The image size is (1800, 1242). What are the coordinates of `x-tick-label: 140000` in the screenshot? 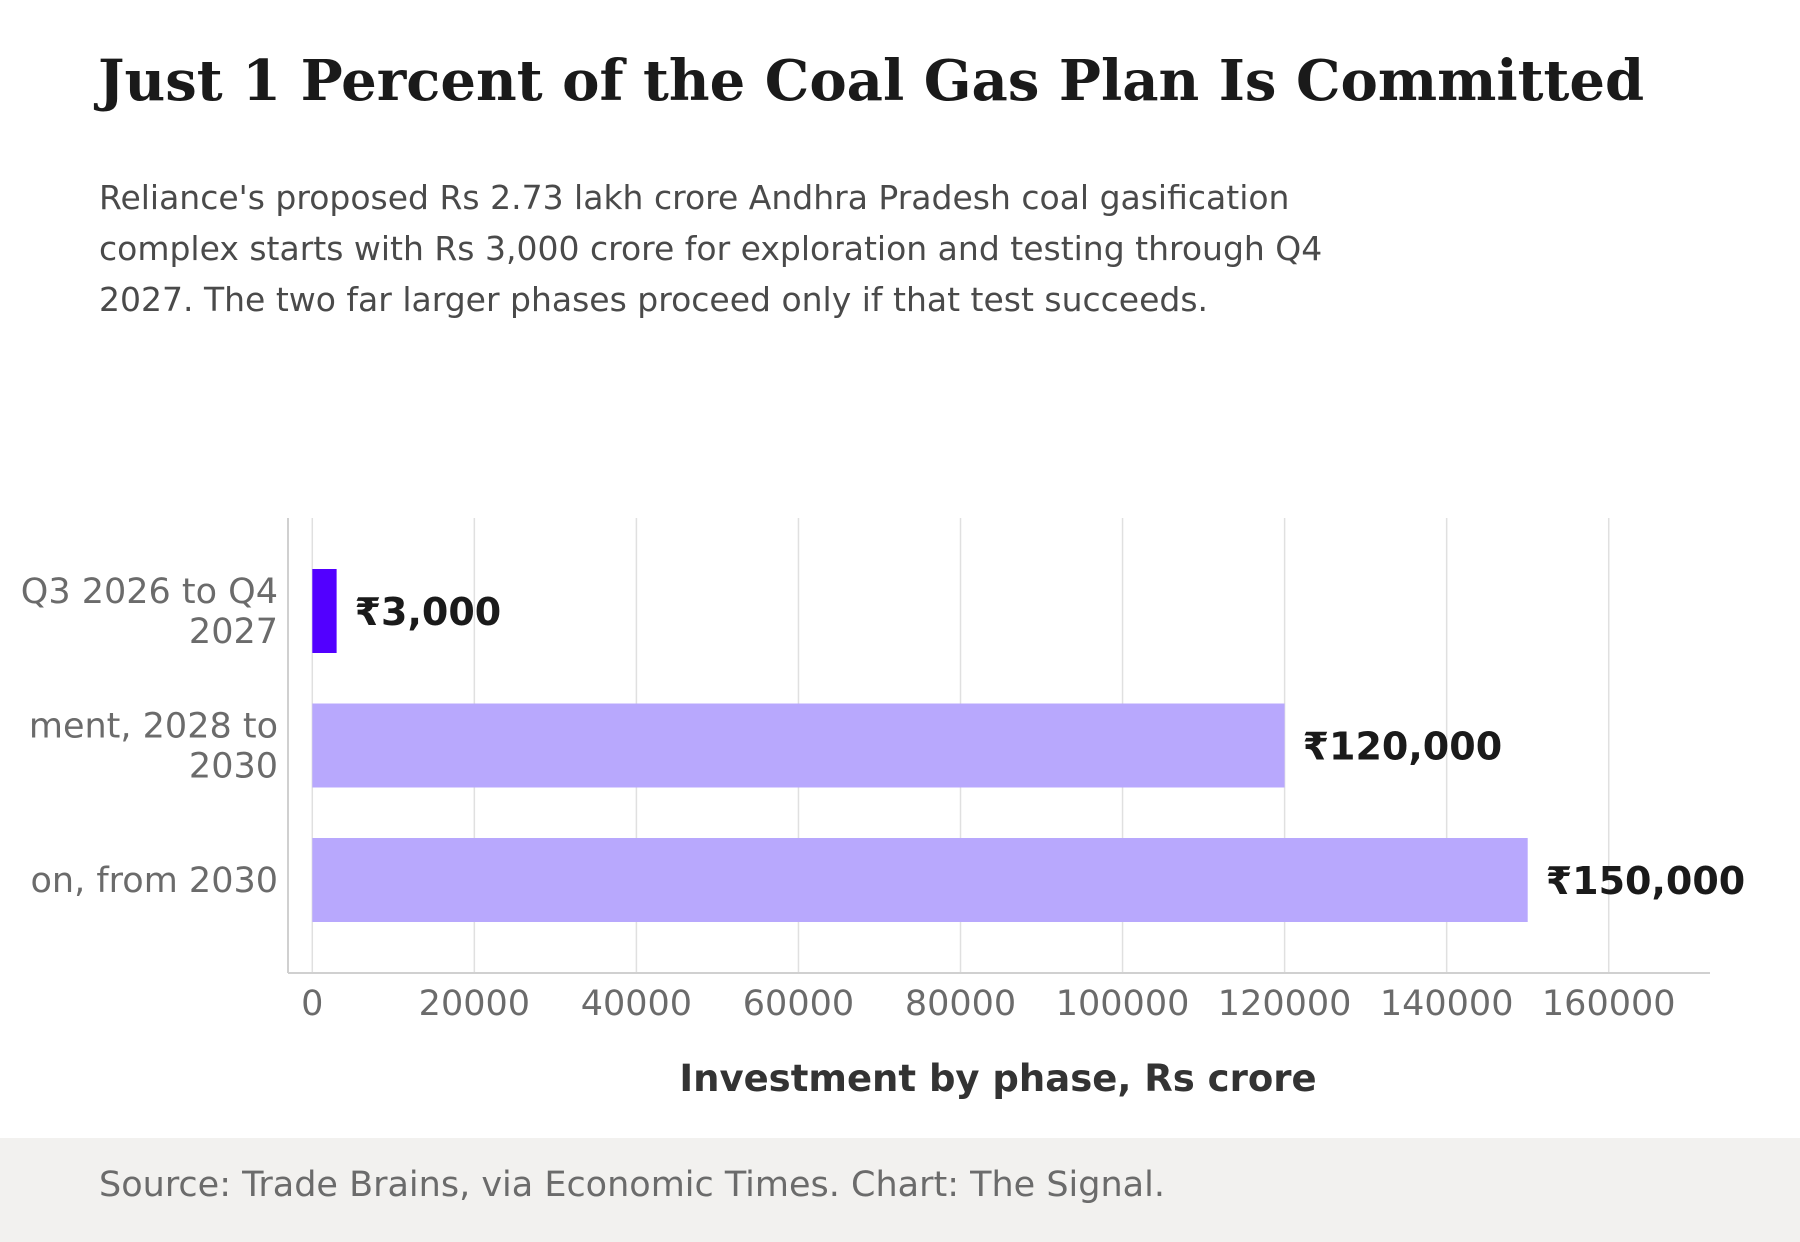 It's located at (1447, 1004).